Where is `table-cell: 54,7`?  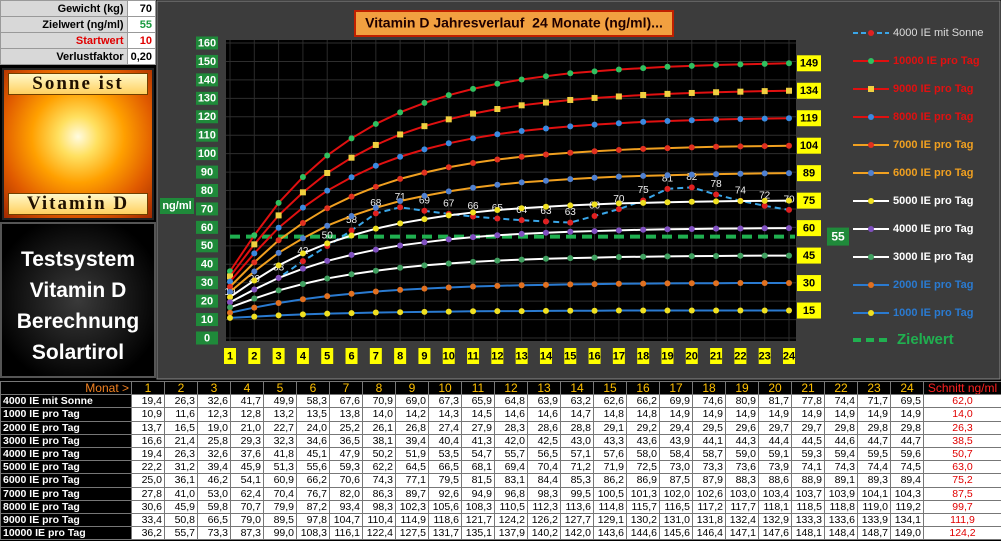 table-cell: 54,7 is located at coordinates (478, 454).